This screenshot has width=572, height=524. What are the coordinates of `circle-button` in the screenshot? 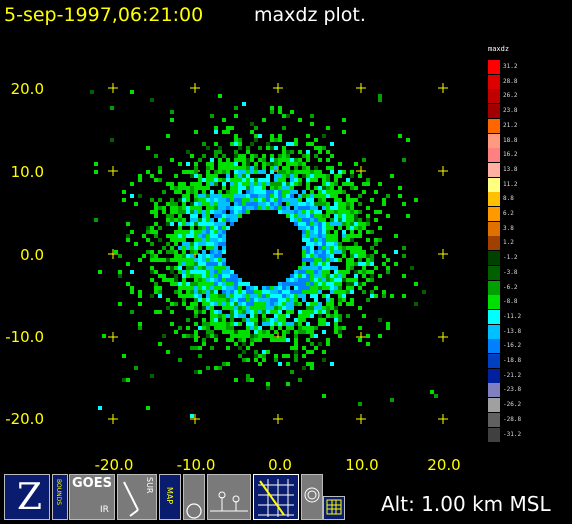 It's located at (194, 497).